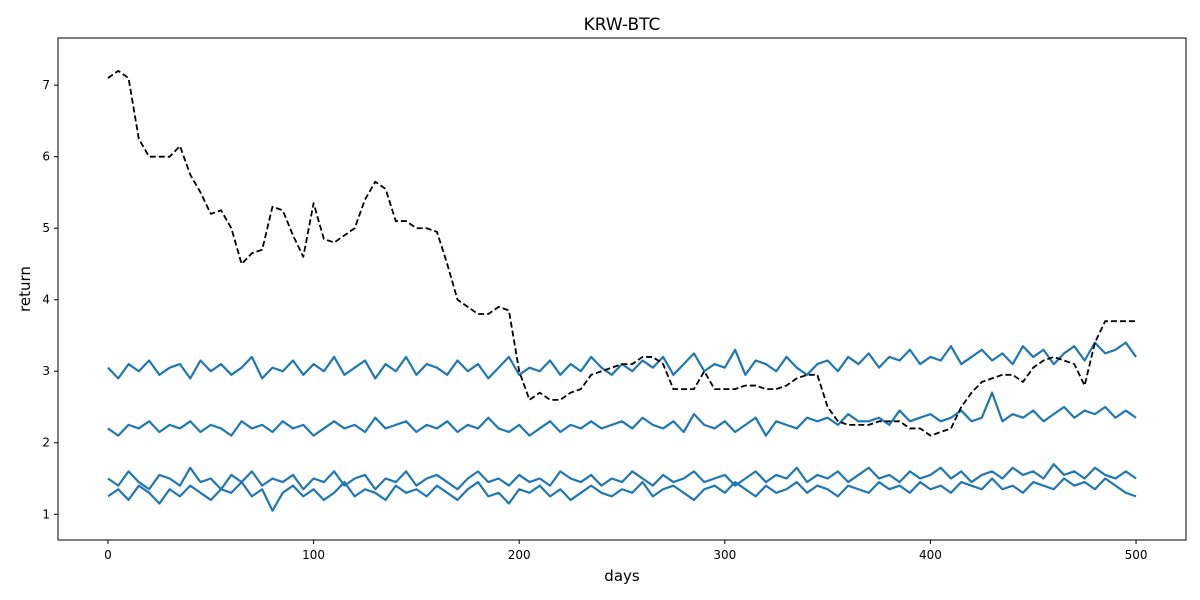 This screenshot has width=1200, height=600. What do you see at coordinates (46, 85) in the screenshot?
I see `y-tick-label: 7` at bounding box center [46, 85].